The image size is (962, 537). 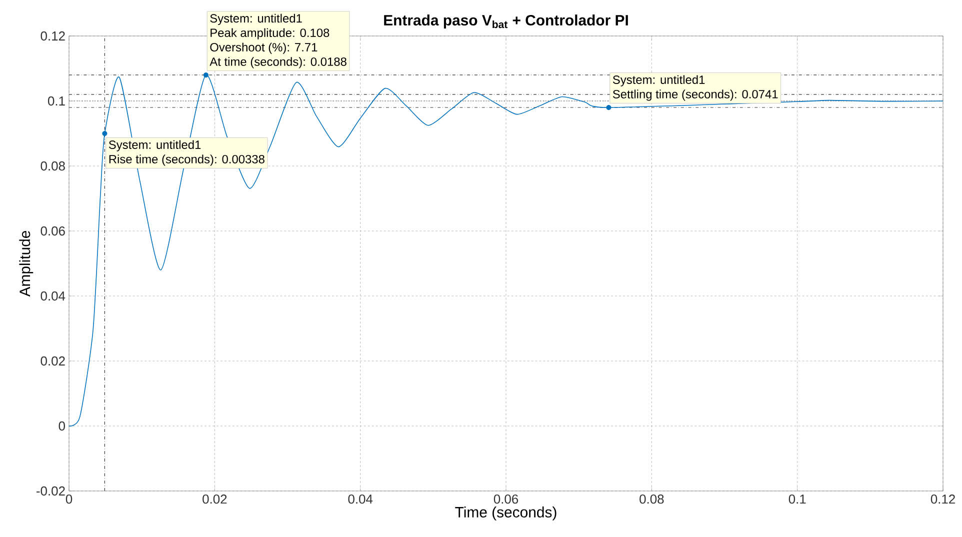 What do you see at coordinates (52, 36) in the screenshot?
I see `y-tick-label: 0.12` at bounding box center [52, 36].